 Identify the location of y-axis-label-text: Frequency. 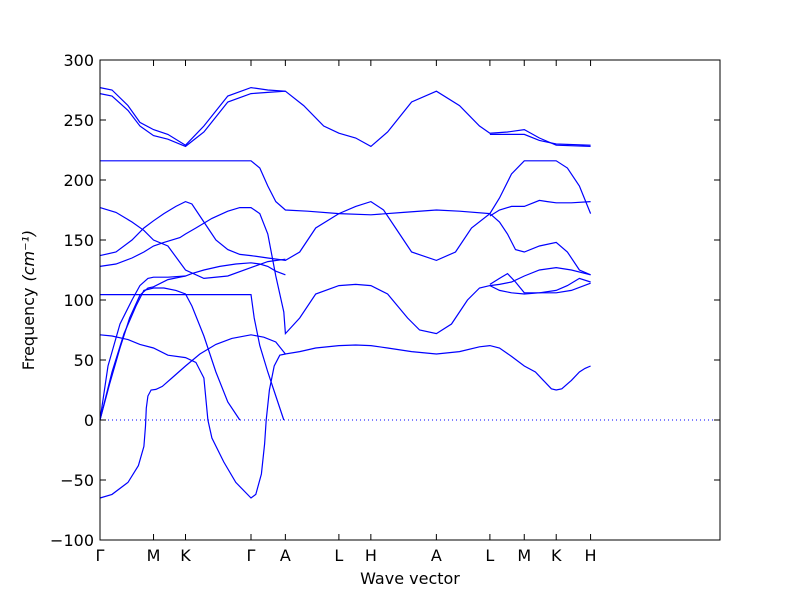
(28, 329).